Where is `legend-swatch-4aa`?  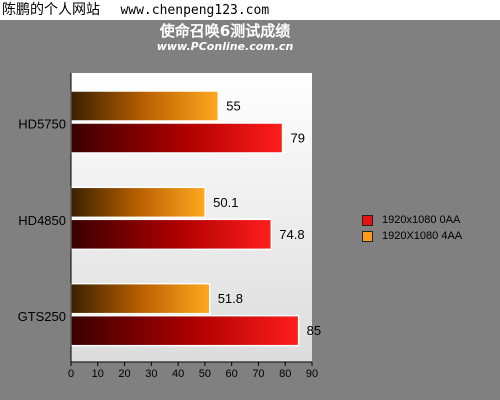 legend-swatch-4aa is located at coordinates (367, 236).